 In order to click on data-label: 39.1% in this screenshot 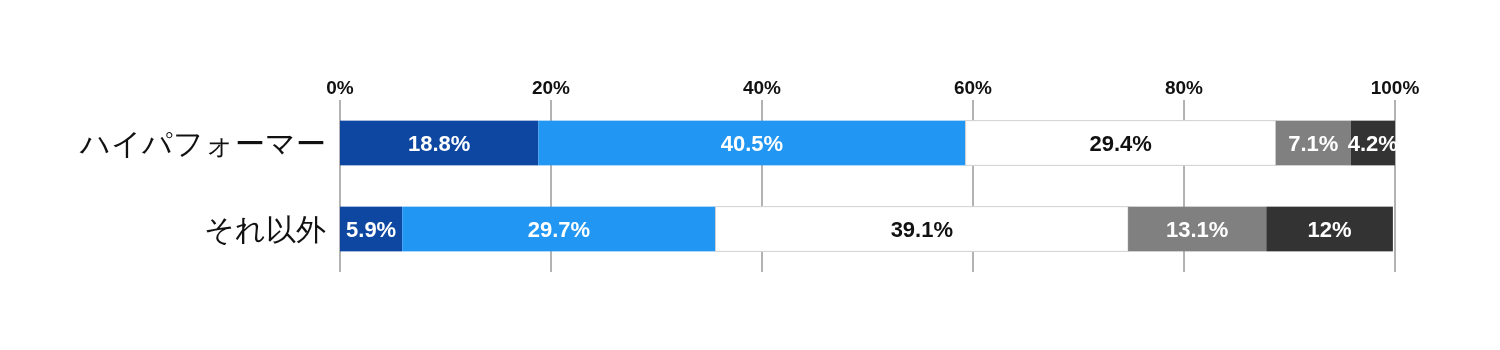, I will do `click(922, 229)`.